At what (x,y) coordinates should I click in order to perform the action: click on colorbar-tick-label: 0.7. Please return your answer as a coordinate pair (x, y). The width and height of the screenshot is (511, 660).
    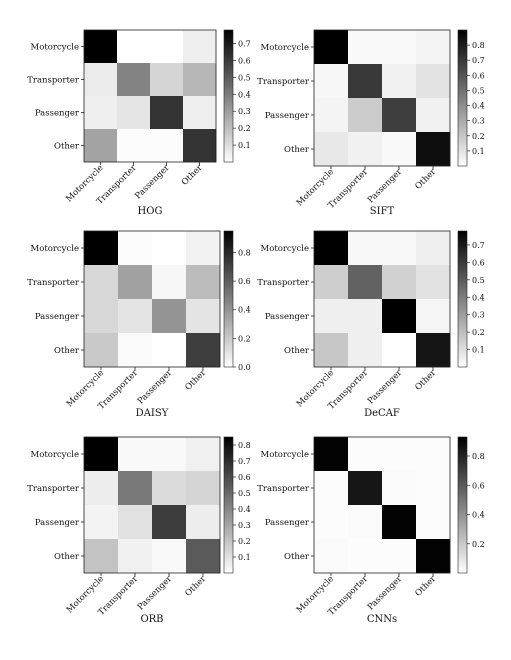
    Looking at the image, I should click on (478, 245).